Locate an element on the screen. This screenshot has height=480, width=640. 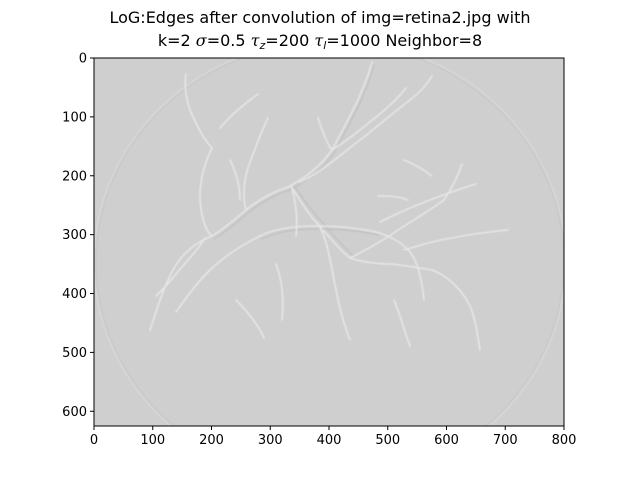
y-tick-label: 600 is located at coordinates (74, 412).